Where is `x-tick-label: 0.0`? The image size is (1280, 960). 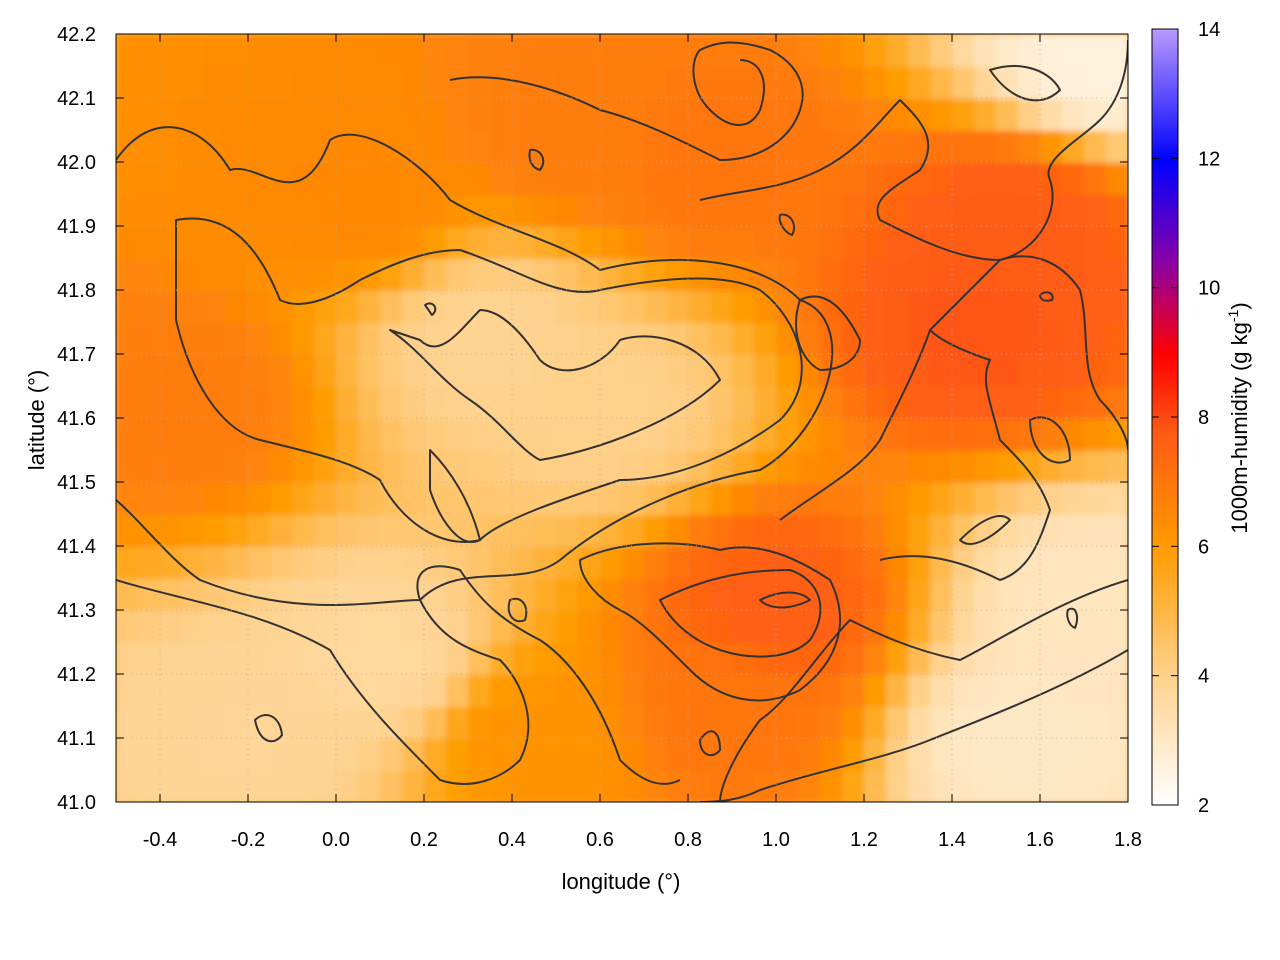
x-tick-label: 0.0 is located at coordinates (336, 840).